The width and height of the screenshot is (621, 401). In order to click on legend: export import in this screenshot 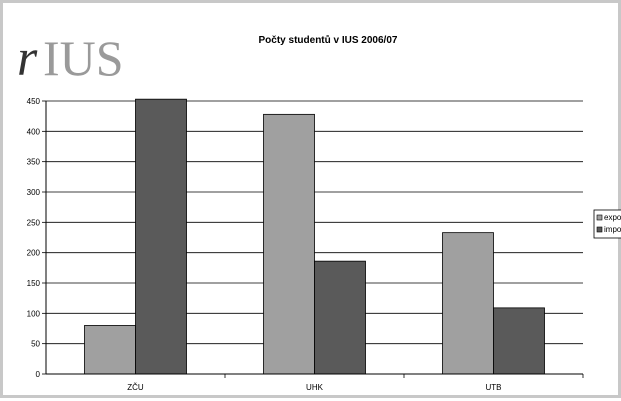, I will do `click(607, 224)`.